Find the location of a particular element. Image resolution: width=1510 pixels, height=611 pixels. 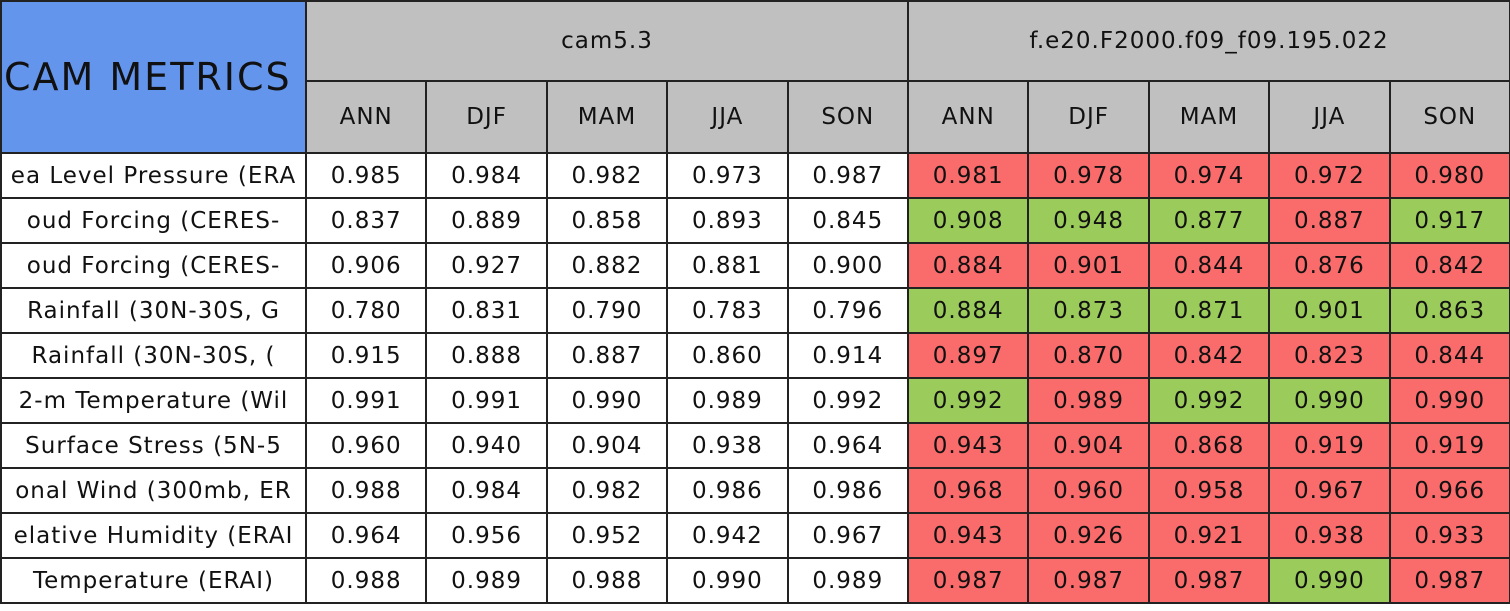

metric-cell: 0.966 is located at coordinates (1449, 490).